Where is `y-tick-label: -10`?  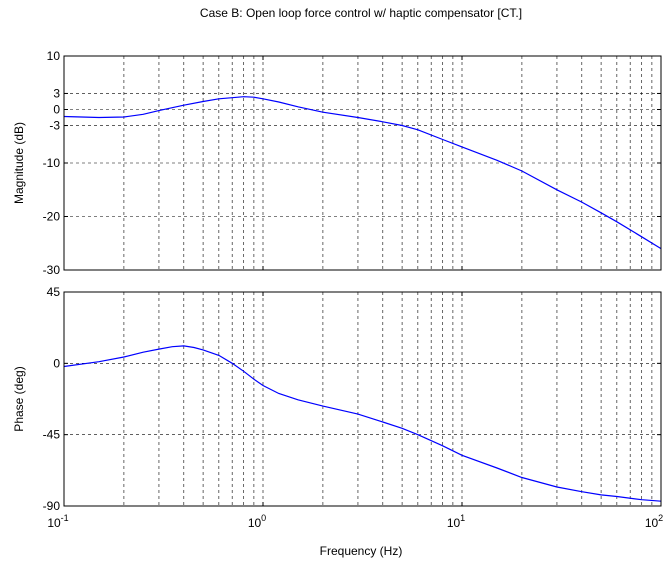 y-tick-label: -10 is located at coordinates (52, 163).